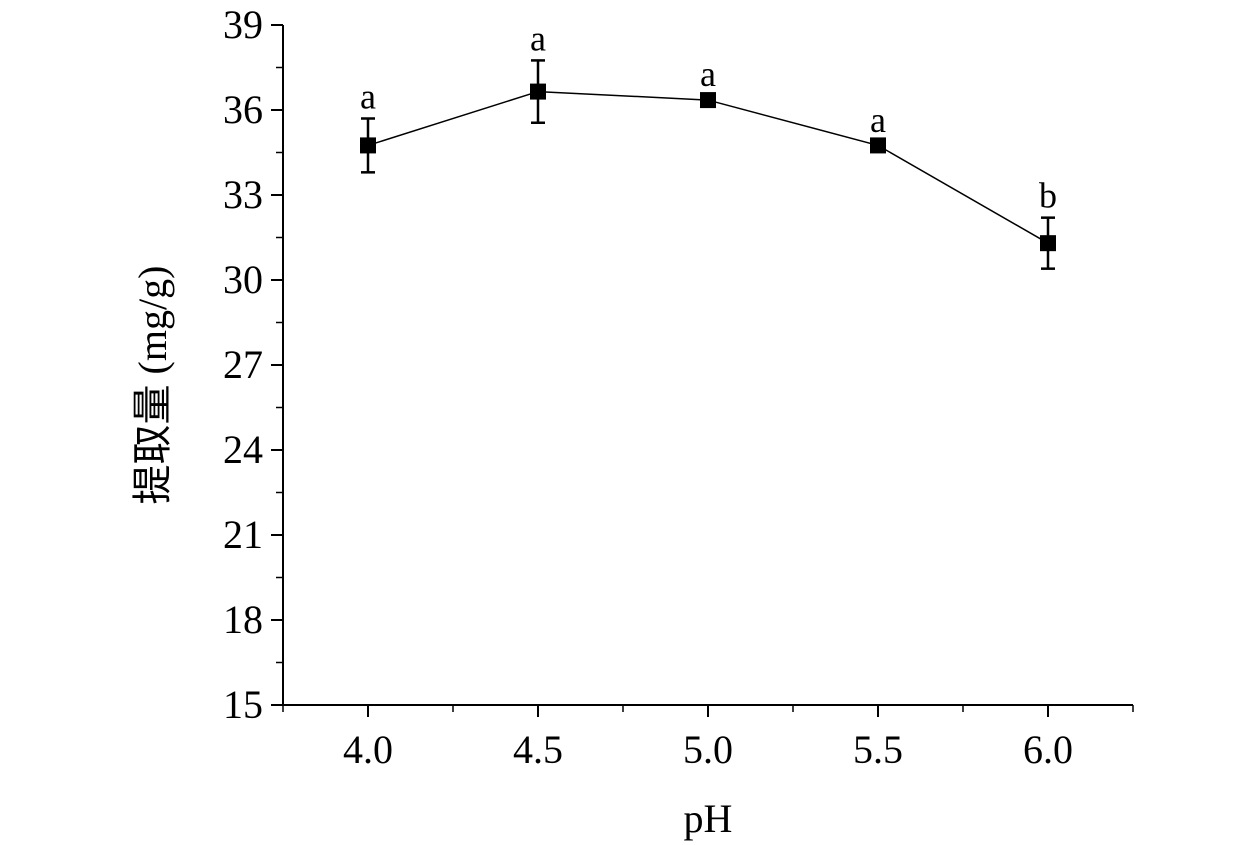 The height and width of the screenshot is (845, 1260). I want to click on series-line, so click(708, 167).